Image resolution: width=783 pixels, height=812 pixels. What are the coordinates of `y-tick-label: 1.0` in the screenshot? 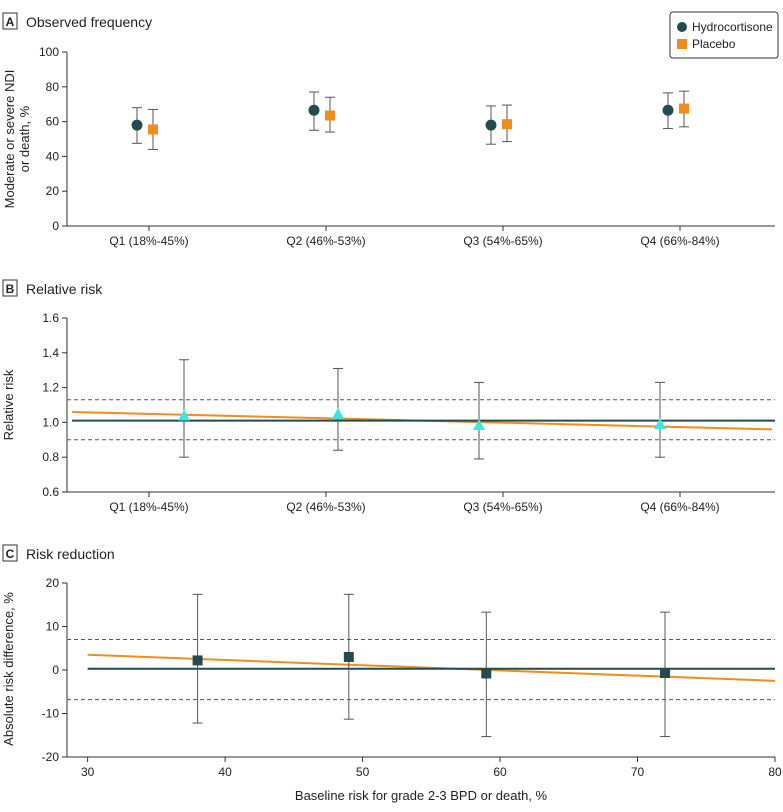 It's located at (50, 422).